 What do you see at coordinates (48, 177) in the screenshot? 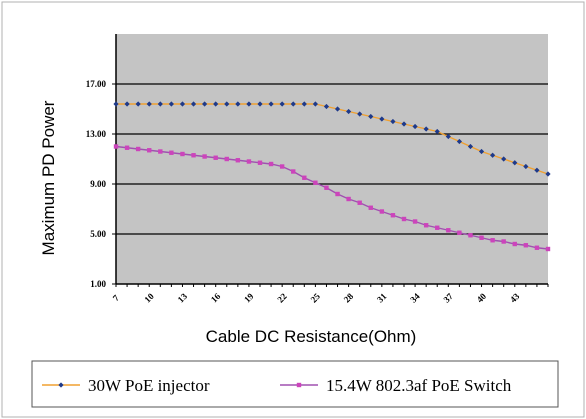
I see `y-axis-title: Maximum PD Power` at bounding box center [48, 177].